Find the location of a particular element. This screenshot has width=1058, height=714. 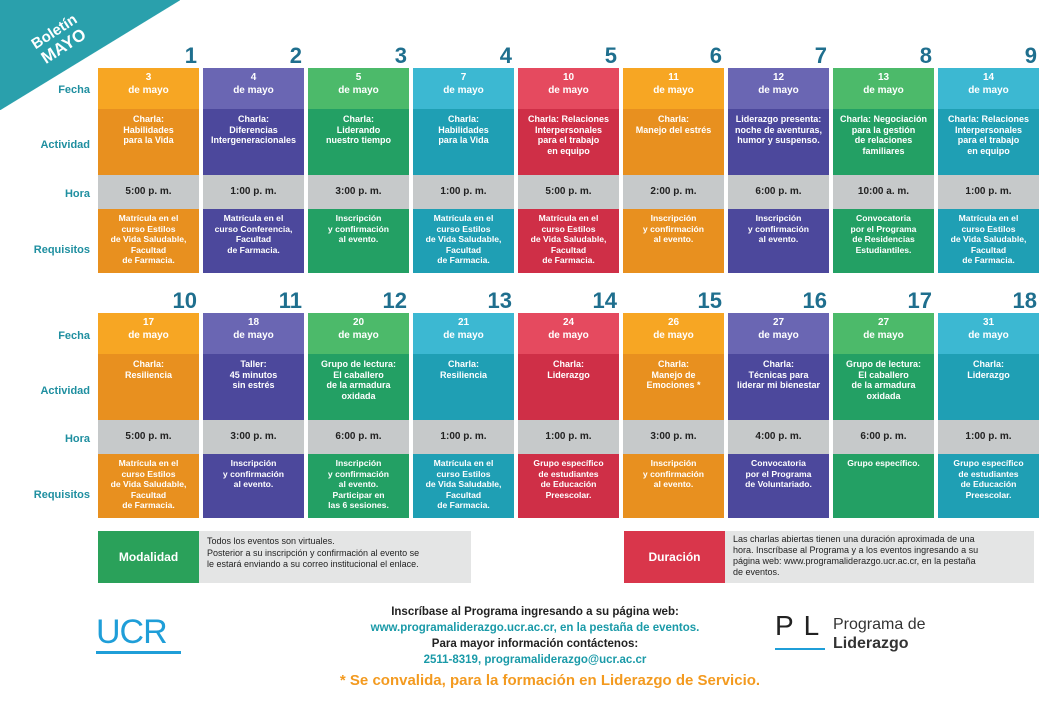

event-number: 17 is located at coordinates (919, 300).